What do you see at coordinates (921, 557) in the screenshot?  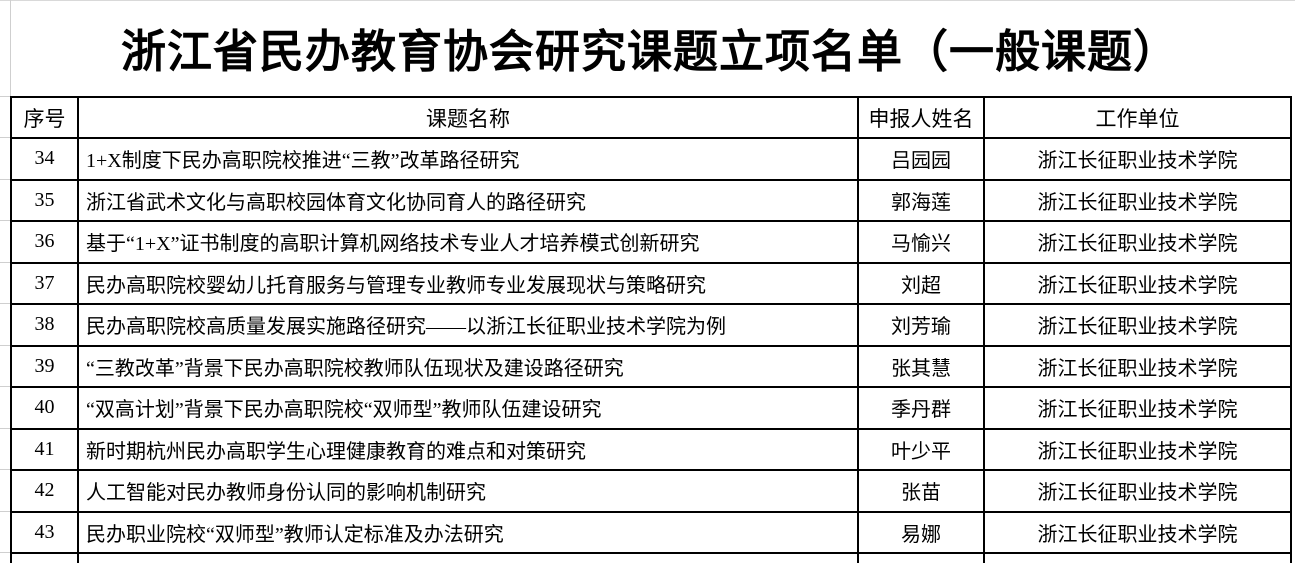 I see `applicant-cell-empty` at bounding box center [921, 557].